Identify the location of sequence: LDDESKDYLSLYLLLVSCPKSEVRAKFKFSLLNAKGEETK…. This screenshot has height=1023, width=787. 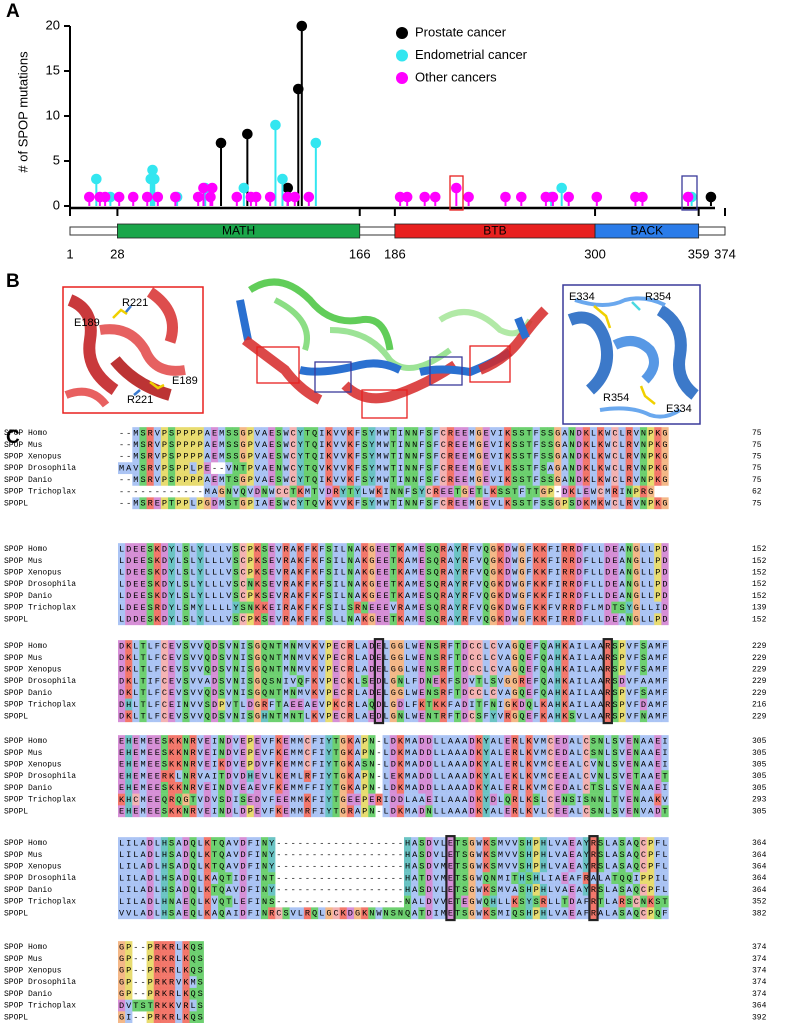
(393, 619).